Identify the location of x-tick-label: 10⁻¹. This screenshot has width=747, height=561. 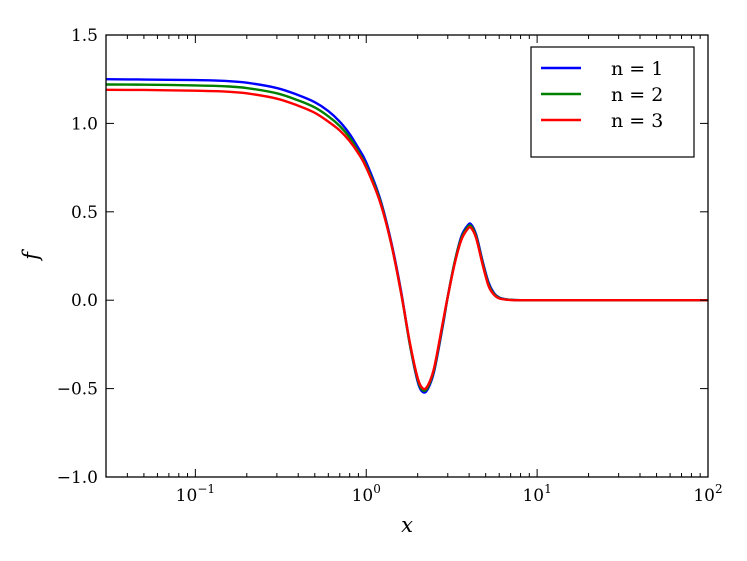
(195, 494).